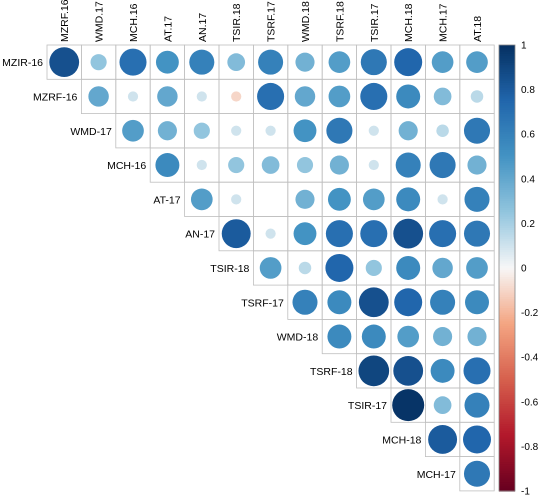  What do you see at coordinates (22, 63) in the screenshot?
I see `row-label: MZIR-16` at bounding box center [22, 63].